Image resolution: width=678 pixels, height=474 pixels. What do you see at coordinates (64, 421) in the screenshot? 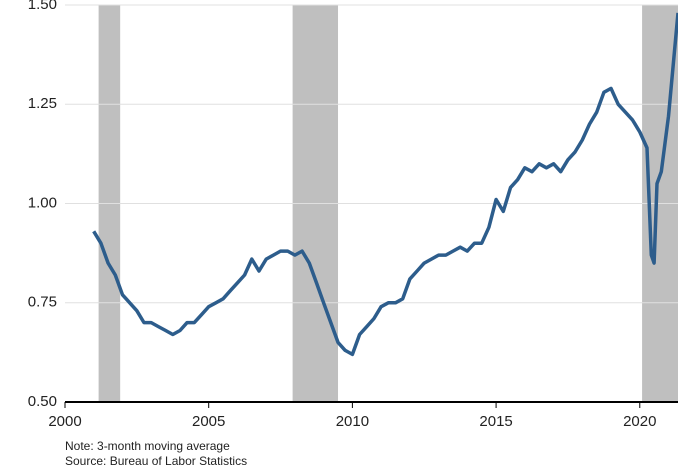
I see `x-tick-label: 2000` at bounding box center [64, 421].